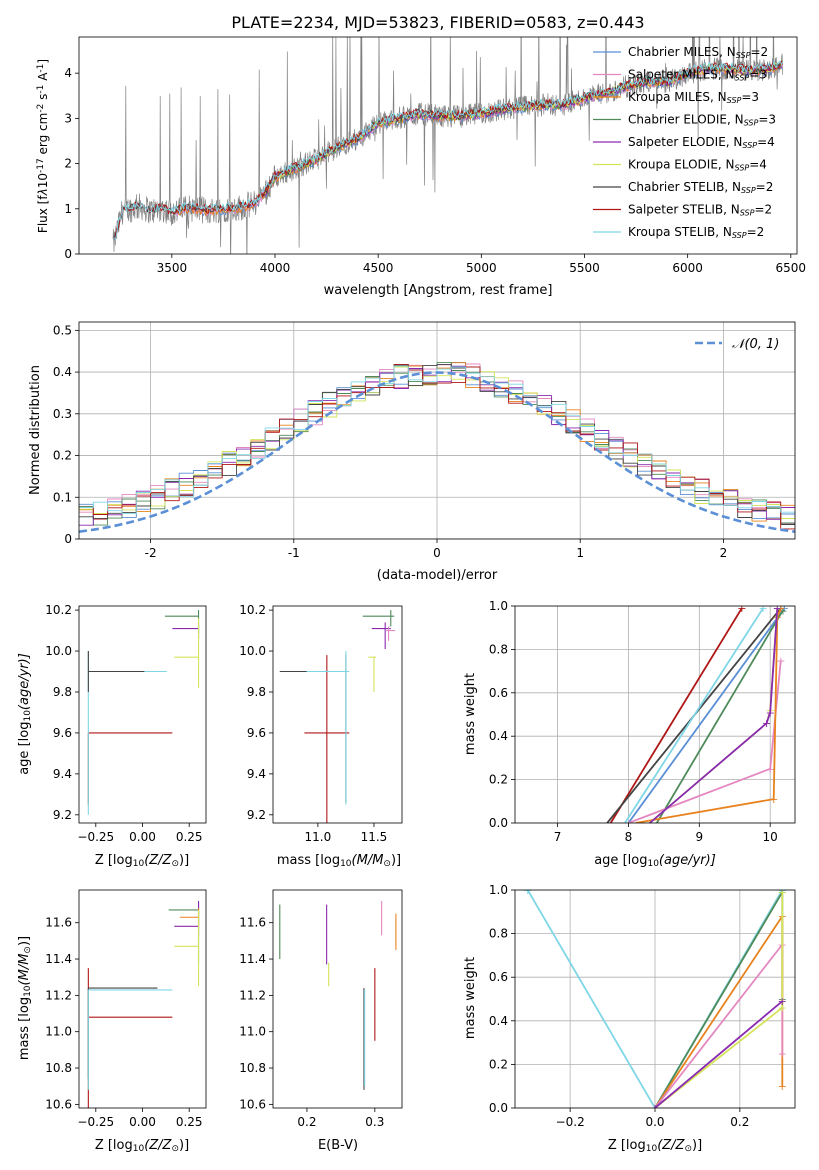  What do you see at coordinates (275, 268) in the screenshot?
I see `x-tick-label: 4000` at bounding box center [275, 268].